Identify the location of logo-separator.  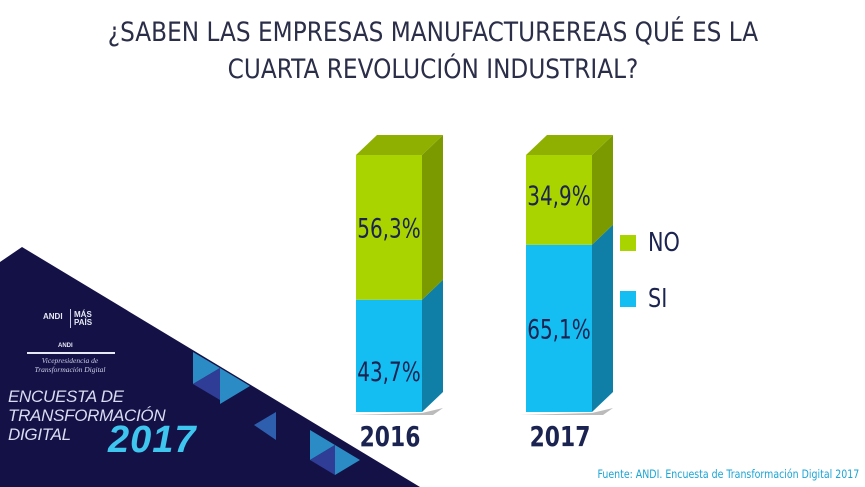
(70, 318).